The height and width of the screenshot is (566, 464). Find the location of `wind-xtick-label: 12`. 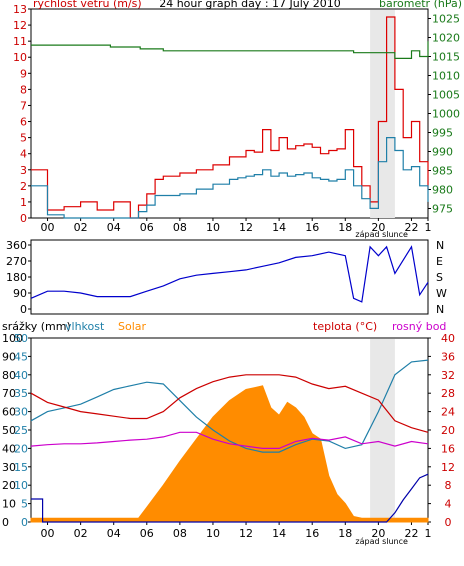

wind-xtick-label: 12 is located at coordinates (246, 227).